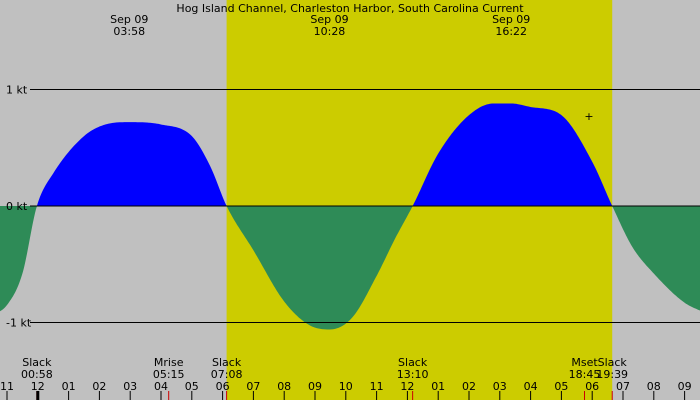 The image size is (700, 400). What do you see at coordinates (330, 31) in the screenshot?
I see `peak-time-label: 10:28` at bounding box center [330, 31].